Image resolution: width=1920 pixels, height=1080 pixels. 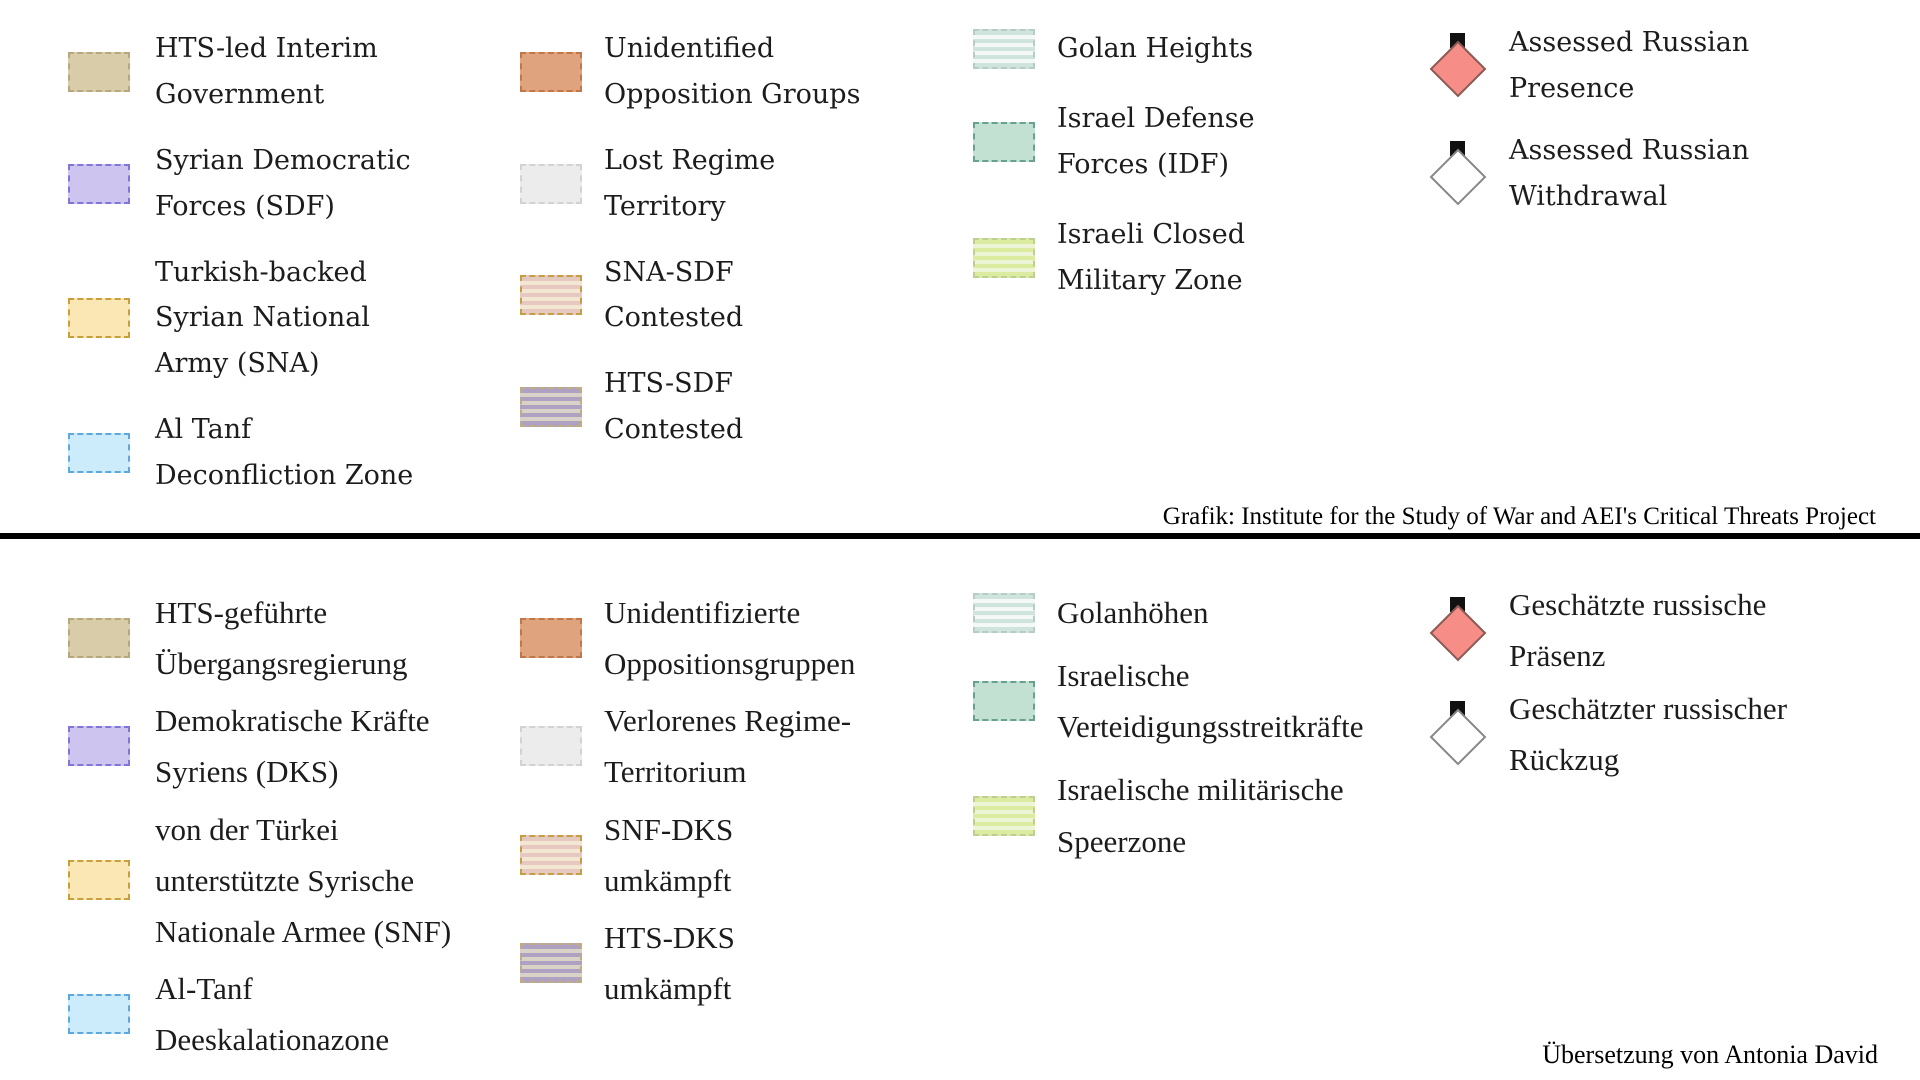 What do you see at coordinates (730, 638) in the screenshot?
I see `legend-label: Unidentifizierte Oppositionsgruppen` at bounding box center [730, 638].